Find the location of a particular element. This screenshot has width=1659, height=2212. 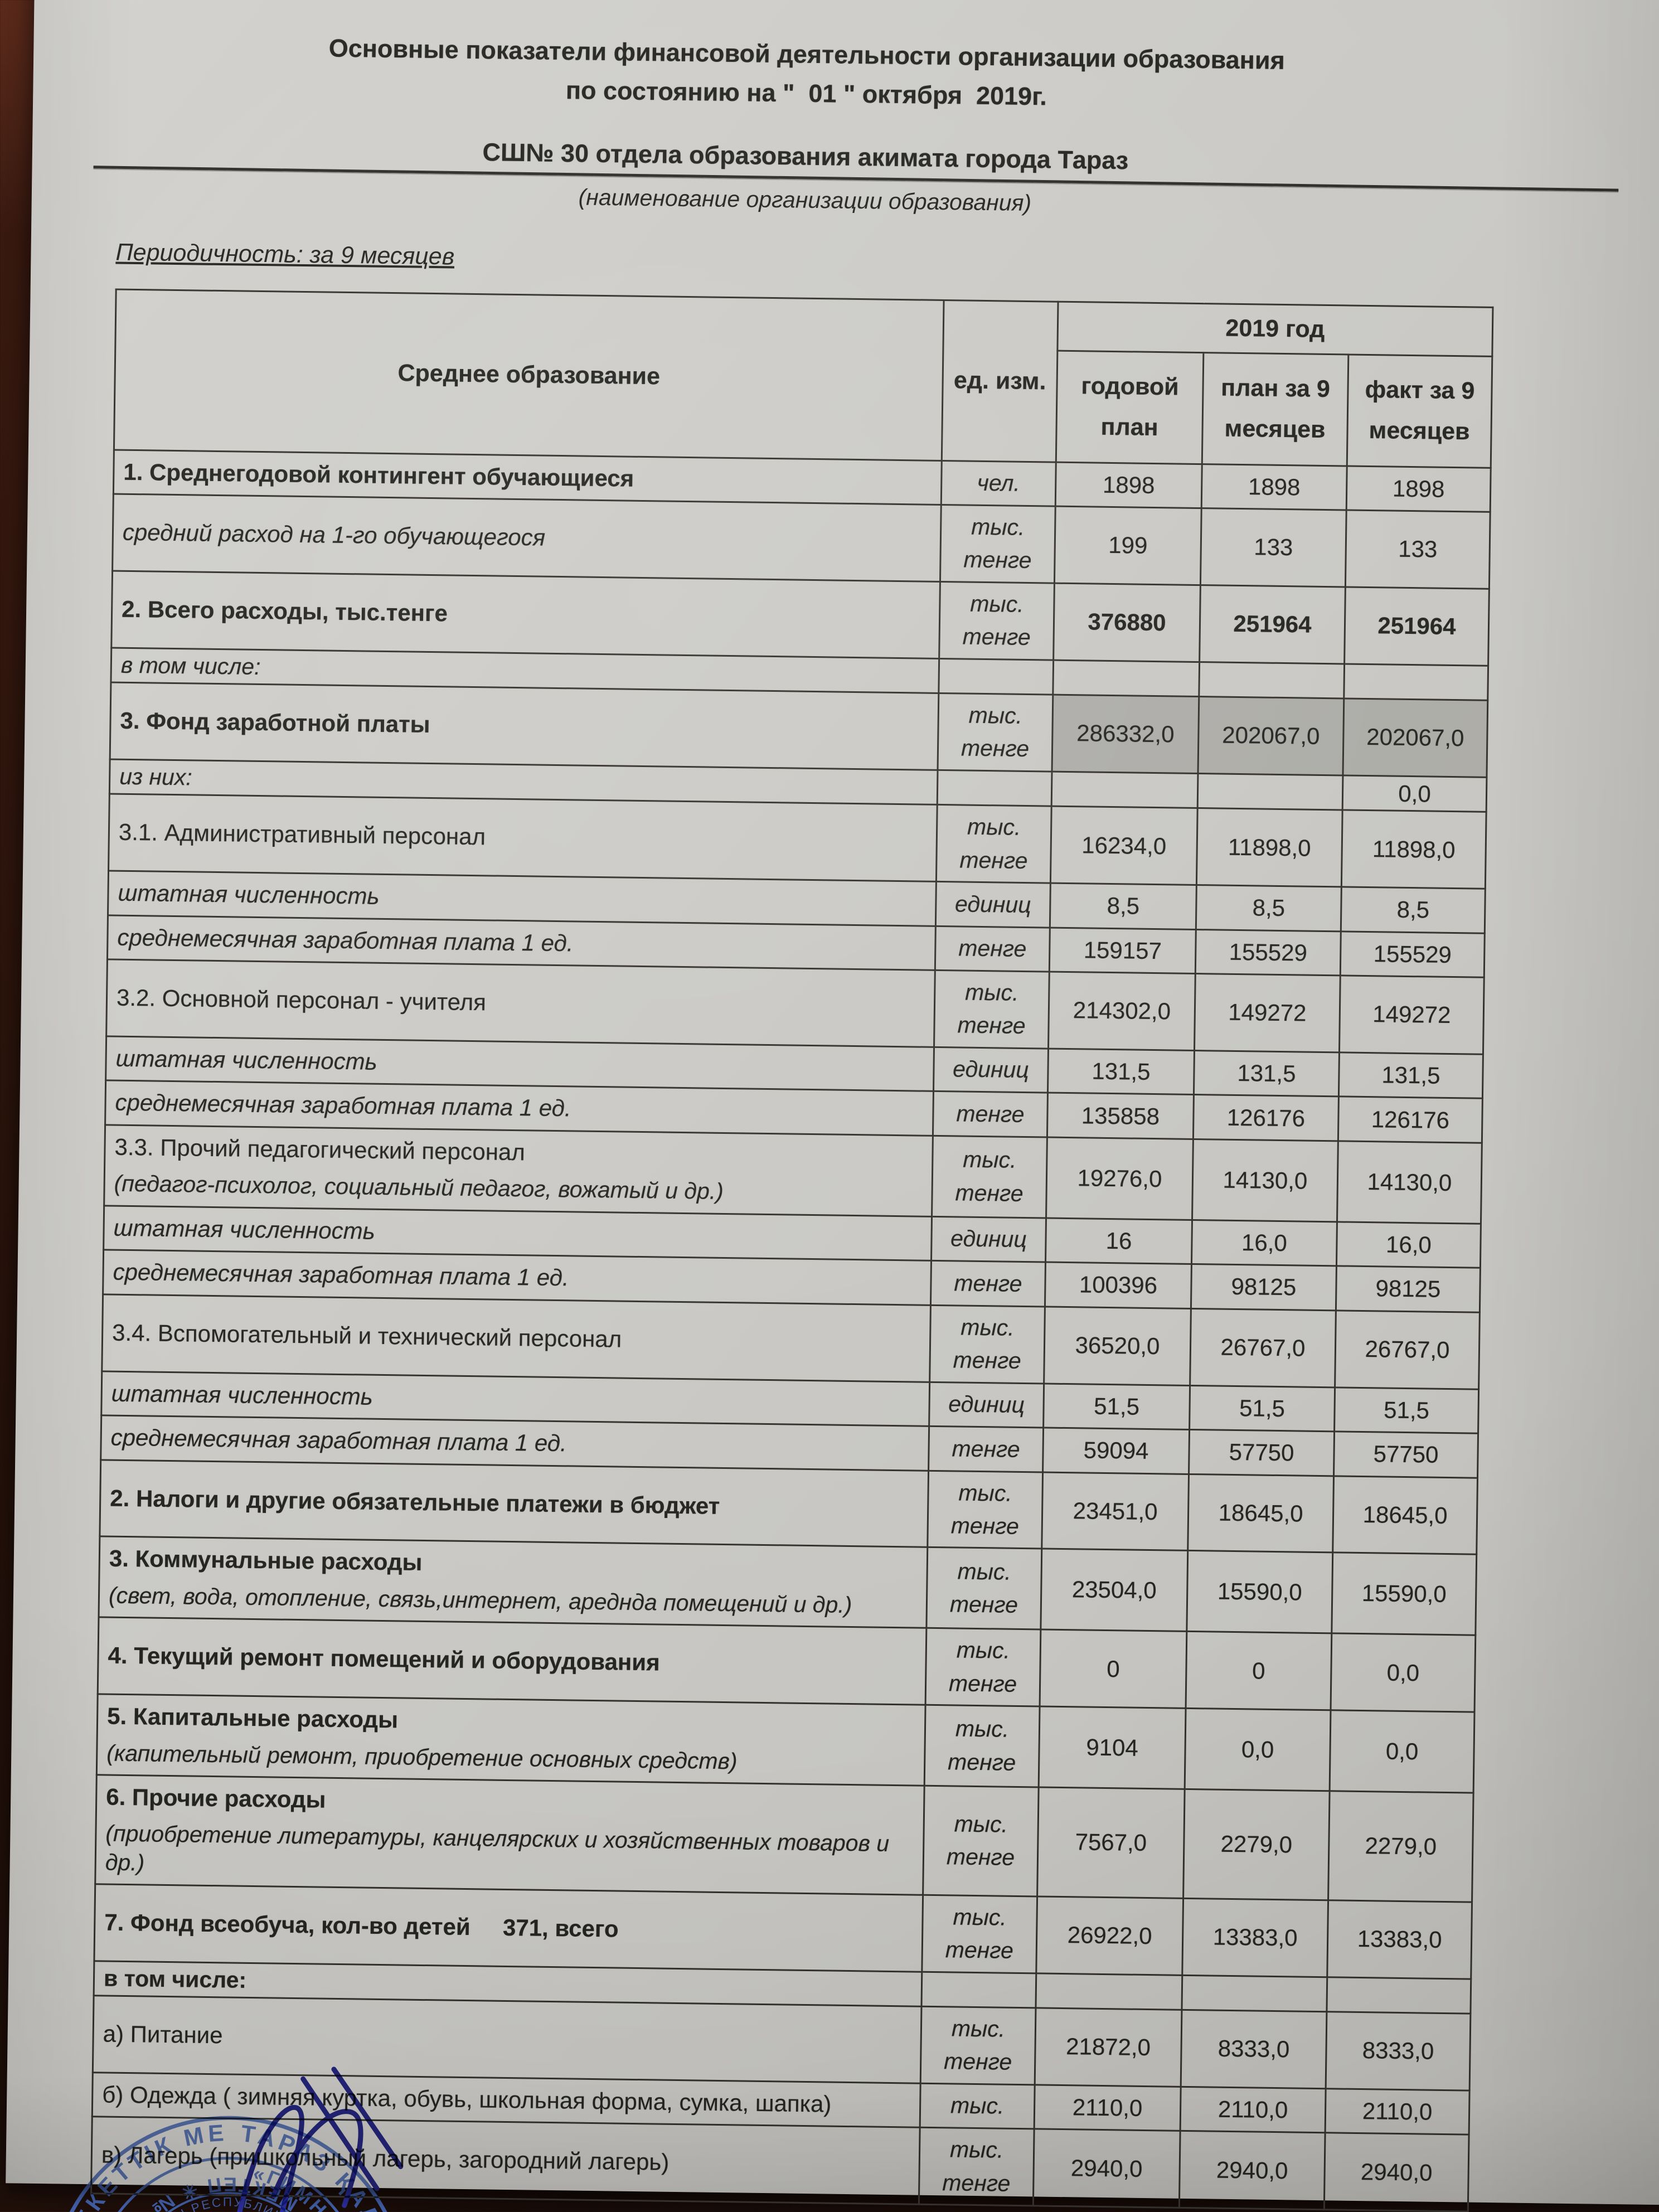

row-value: 19276,0 is located at coordinates (1120, 1178).